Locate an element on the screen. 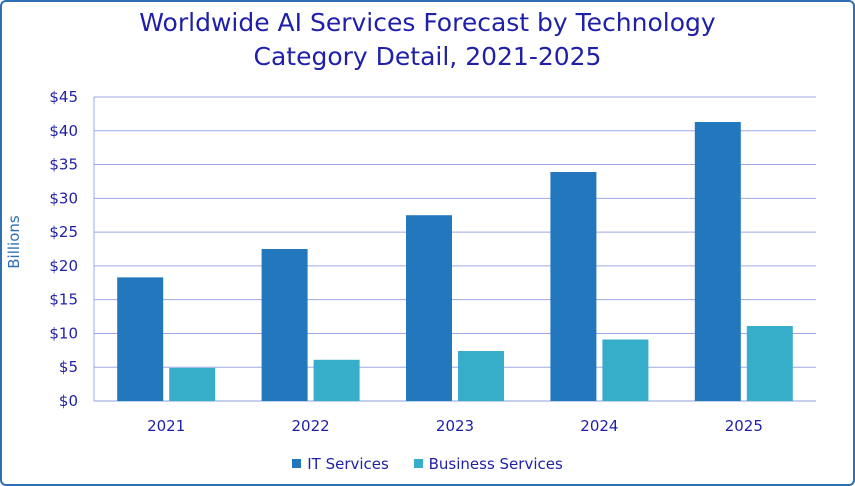 The image size is (855, 486). x-tick-label-2022: 2022 is located at coordinates (311, 426).